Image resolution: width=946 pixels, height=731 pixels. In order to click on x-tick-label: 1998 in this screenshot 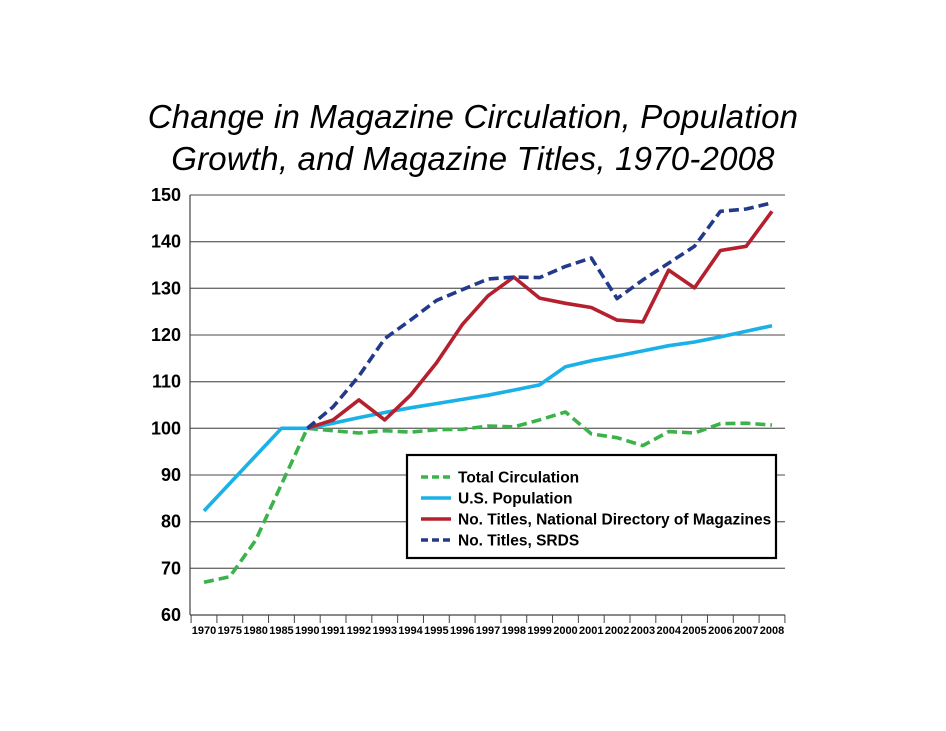, I will do `click(514, 631)`.